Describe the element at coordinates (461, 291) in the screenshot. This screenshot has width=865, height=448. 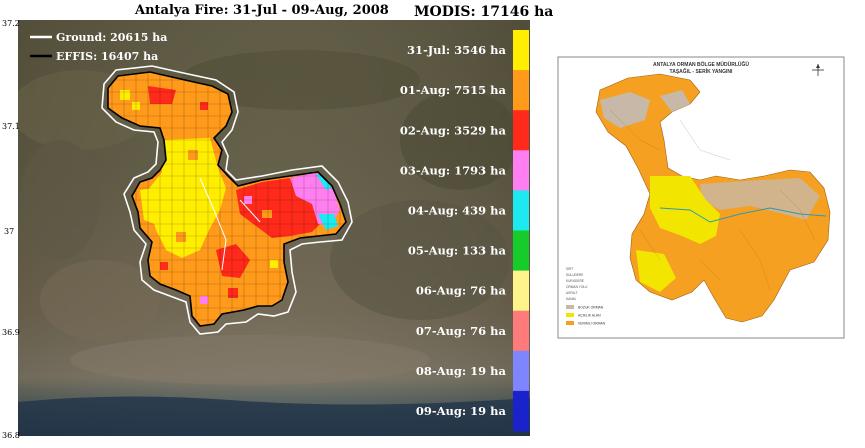
I see `daily-burn-label: 06-Aug: 76 ha` at that location.